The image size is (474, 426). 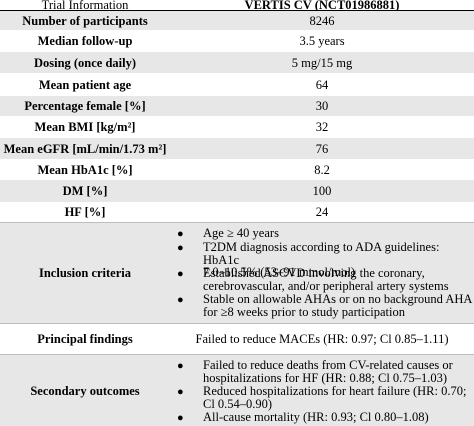 What do you see at coordinates (322, 5) in the screenshot?
I see `header-vertis-cv: VERTIS CV (NCT01986881)` at bounding box center [322, 5].